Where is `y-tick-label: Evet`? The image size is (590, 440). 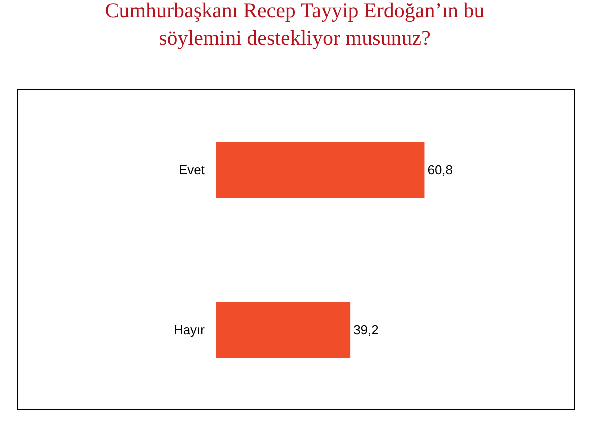
y-tick-label: Evet is located at coordinates (192, 170).